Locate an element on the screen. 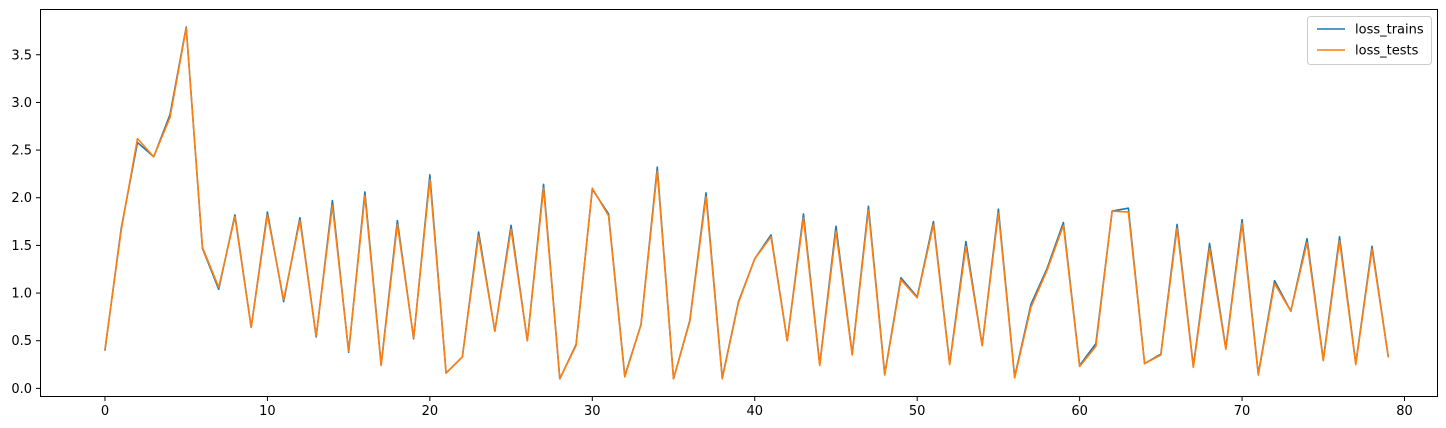 This screenshot has width=1446, height=428. x-tick-label: 10 is located at coordinates (267, 411).